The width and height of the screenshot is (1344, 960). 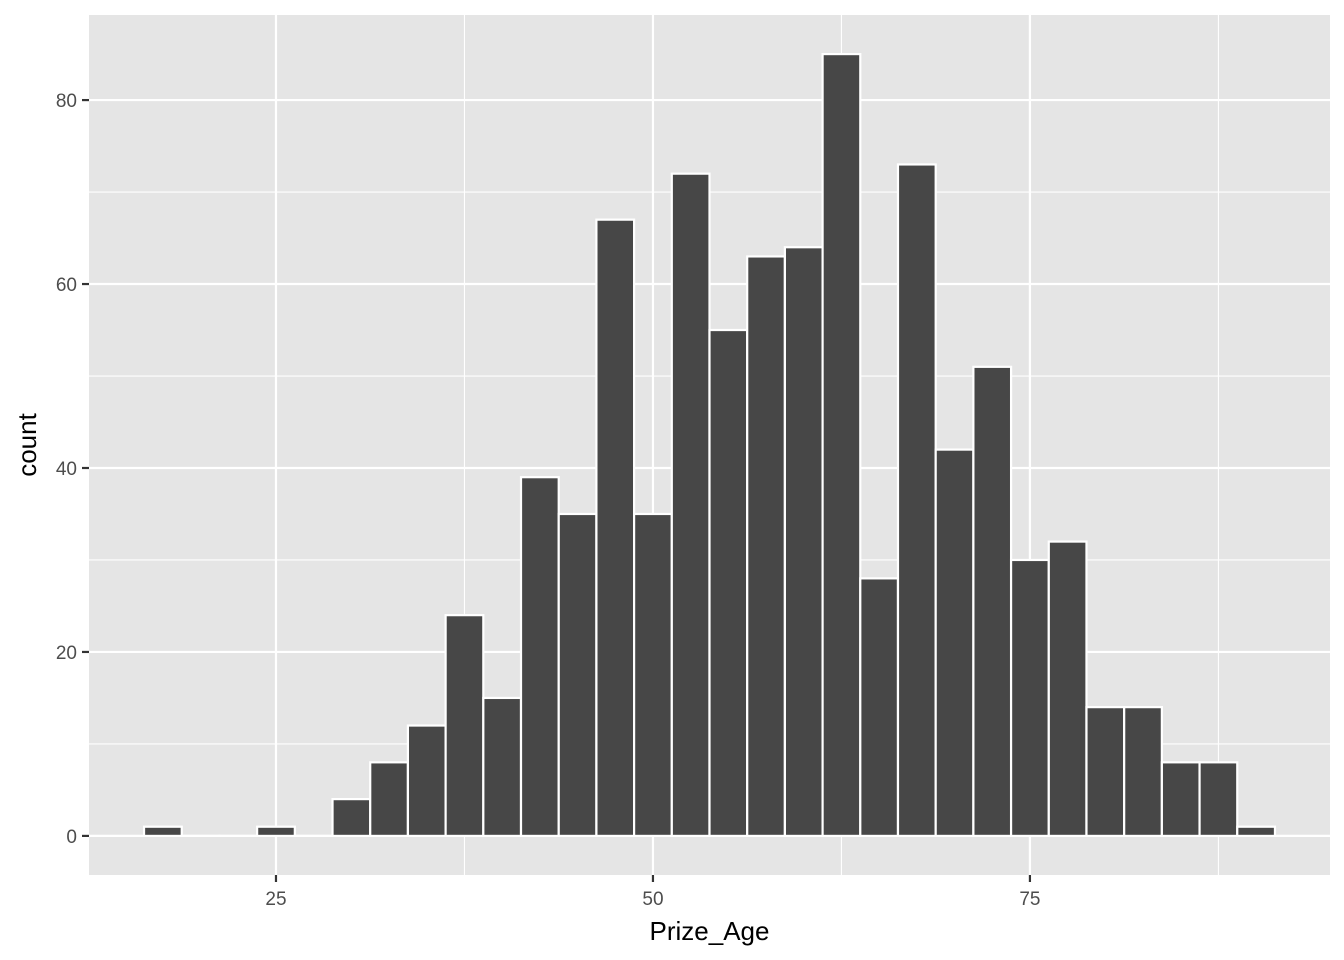 What do you see at coordinates (710, 931) in the screenshot?
I see `x-axis-title: Prize_Age` at bounding box center [710, 931].